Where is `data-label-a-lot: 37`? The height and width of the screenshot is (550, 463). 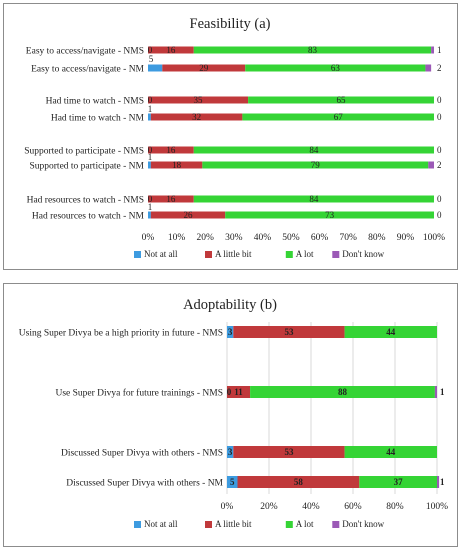
data-label-a-lot: 37 is located at coordinates (399, 482).